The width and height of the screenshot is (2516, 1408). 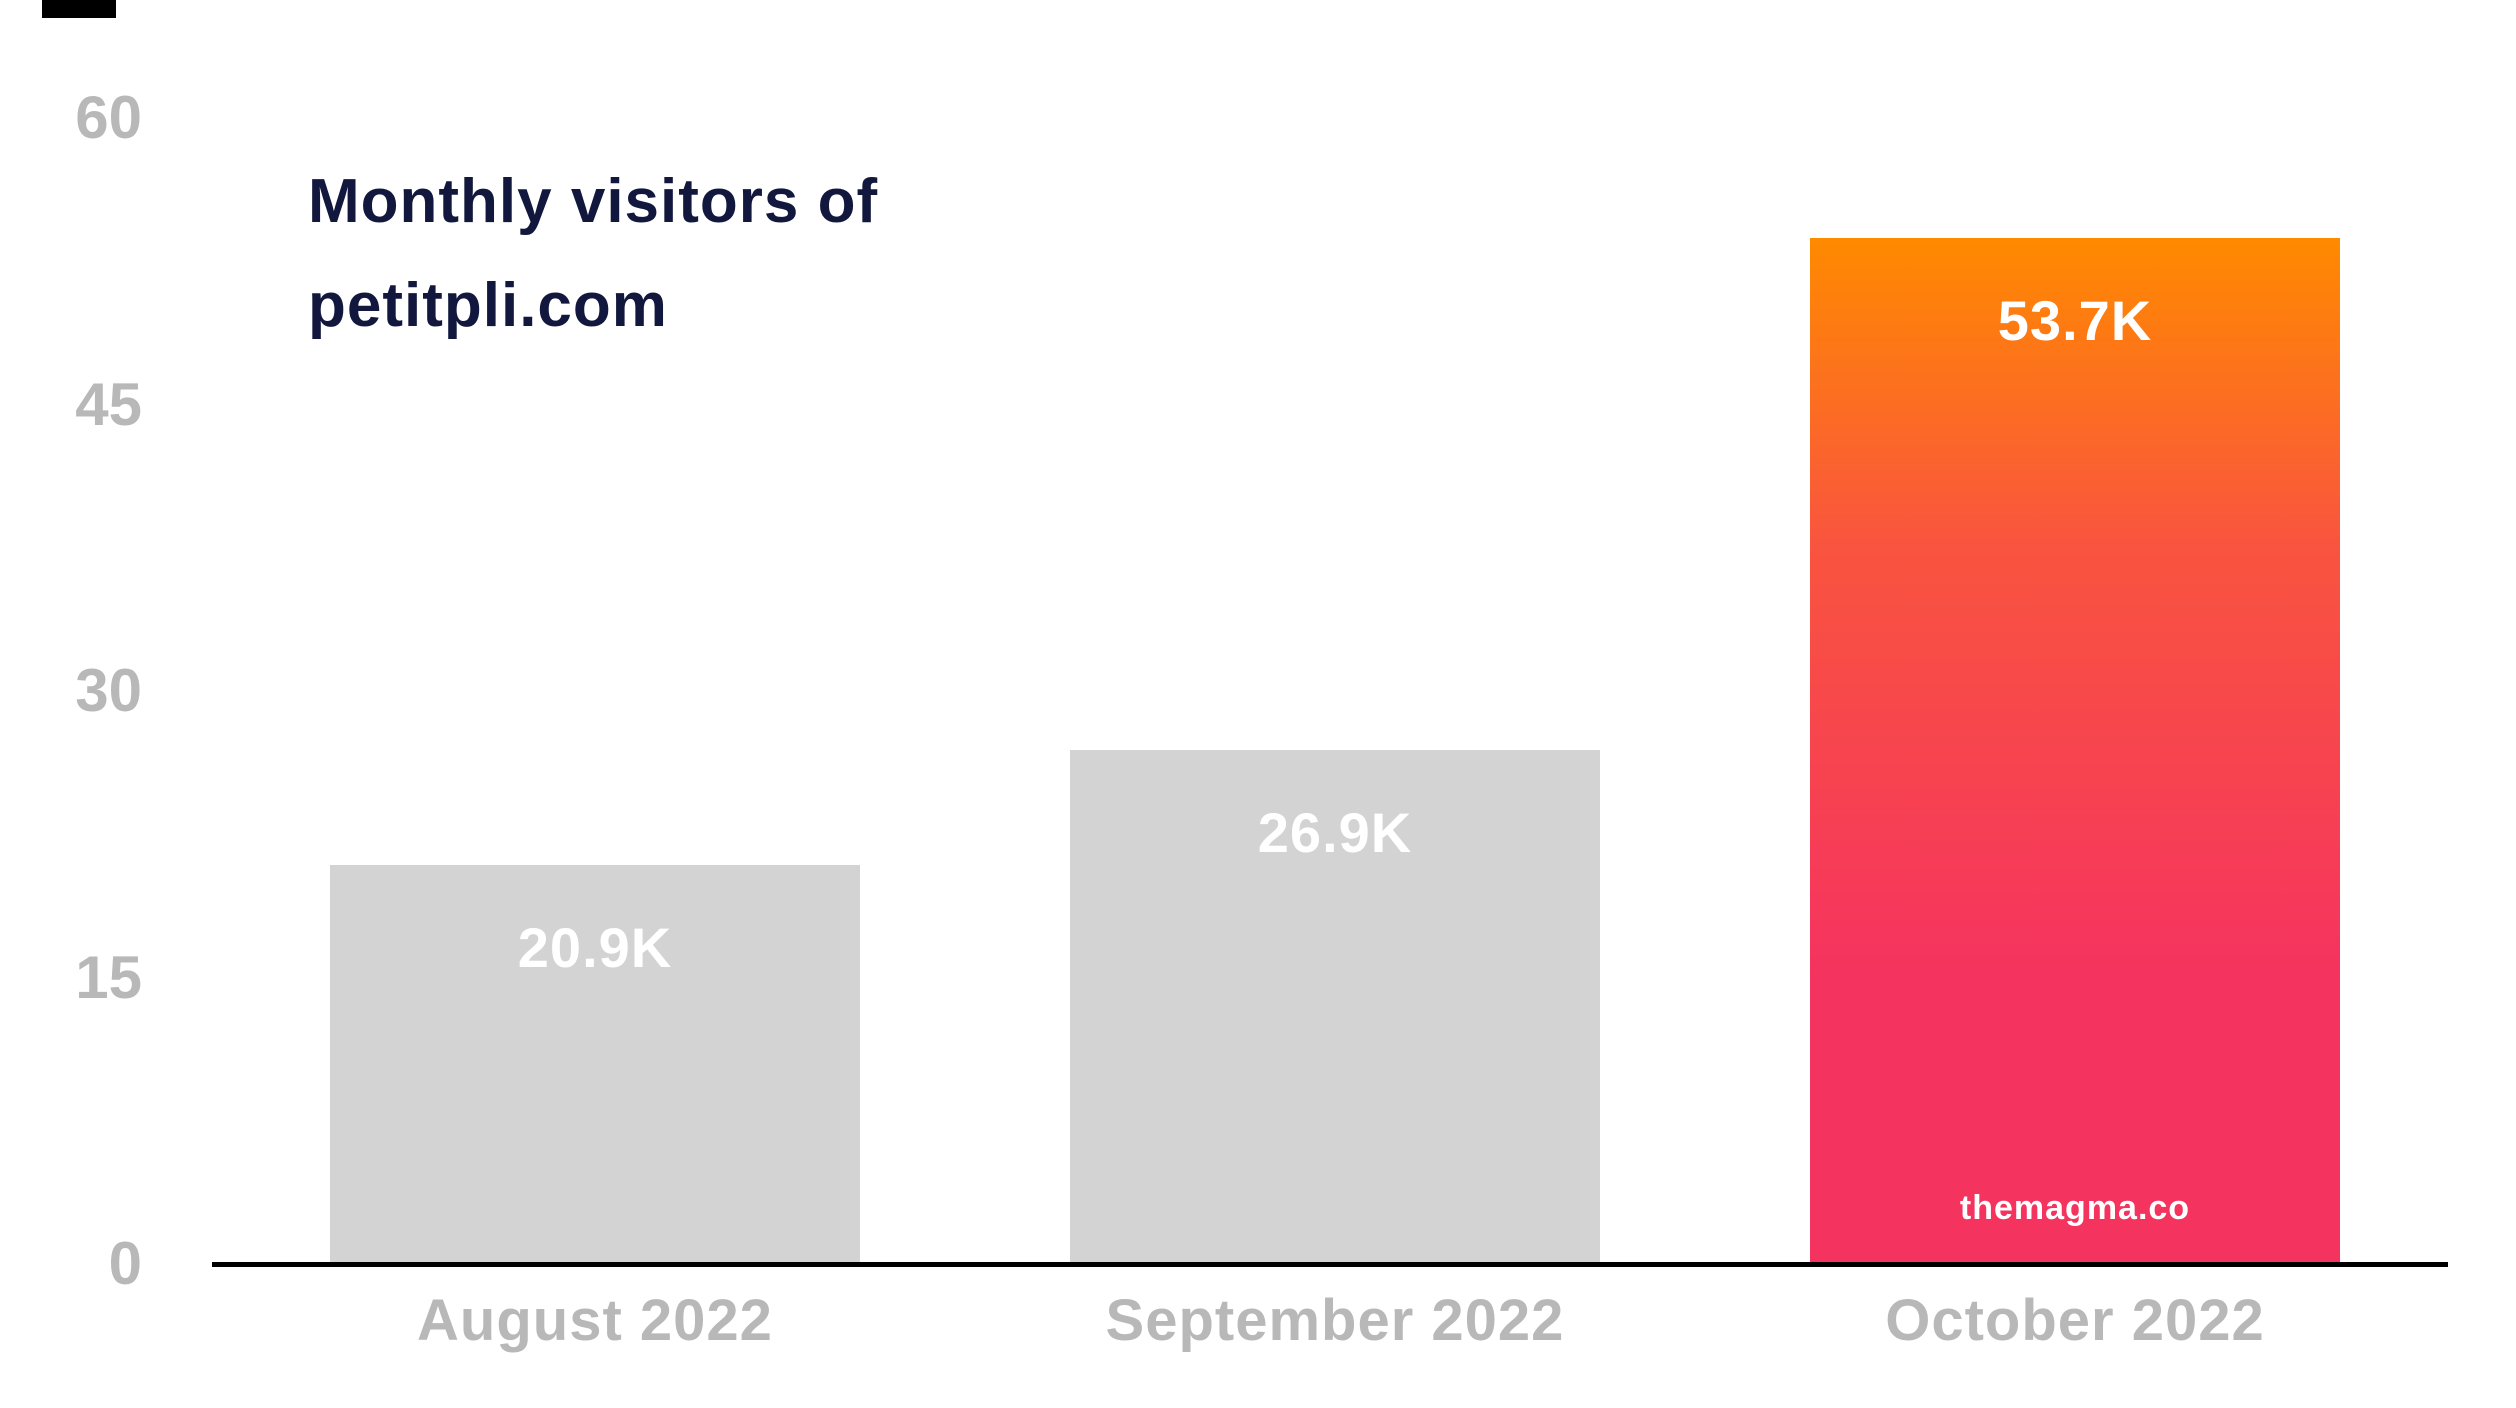 What do you see at coordinates (108, 117) in the screenshot?
I see `y-tick-label: 60` at bounding box center [108, 117].